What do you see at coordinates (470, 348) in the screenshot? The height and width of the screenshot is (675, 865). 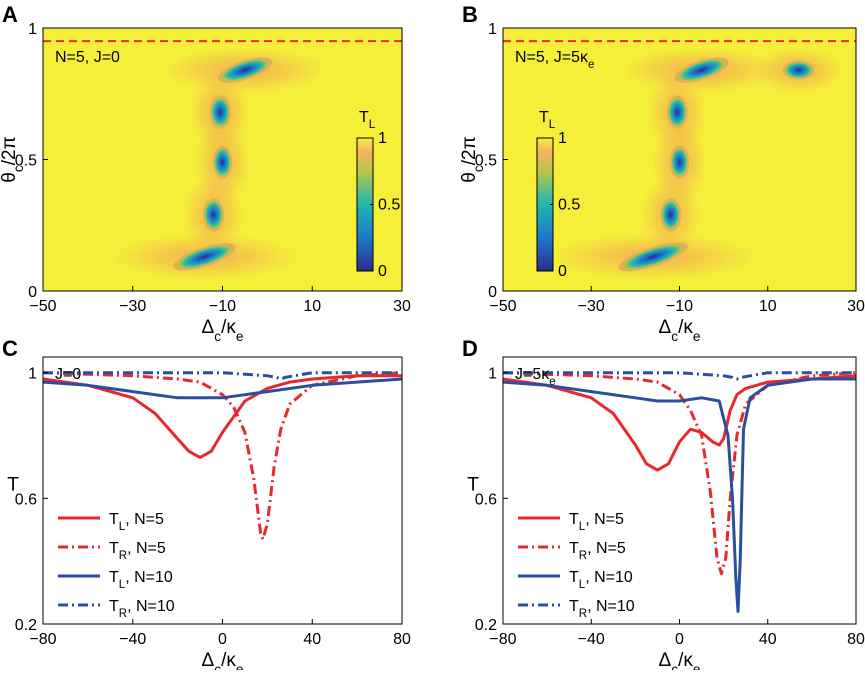 I see `panel-letter: D` at bounding box center [470, 348].